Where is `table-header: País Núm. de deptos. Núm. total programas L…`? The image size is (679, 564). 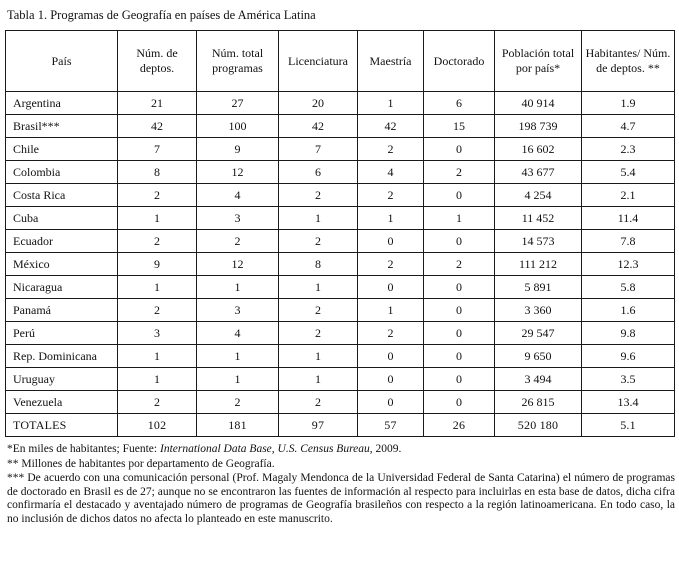
table-header: País Núm. de deptos. Núm. total programas L… is located at coordinates (340, 61).